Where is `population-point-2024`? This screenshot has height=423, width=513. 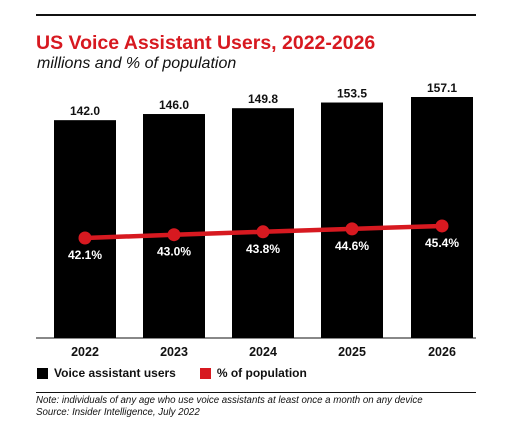
population-point-2024 is located at coordinates (263, 232).